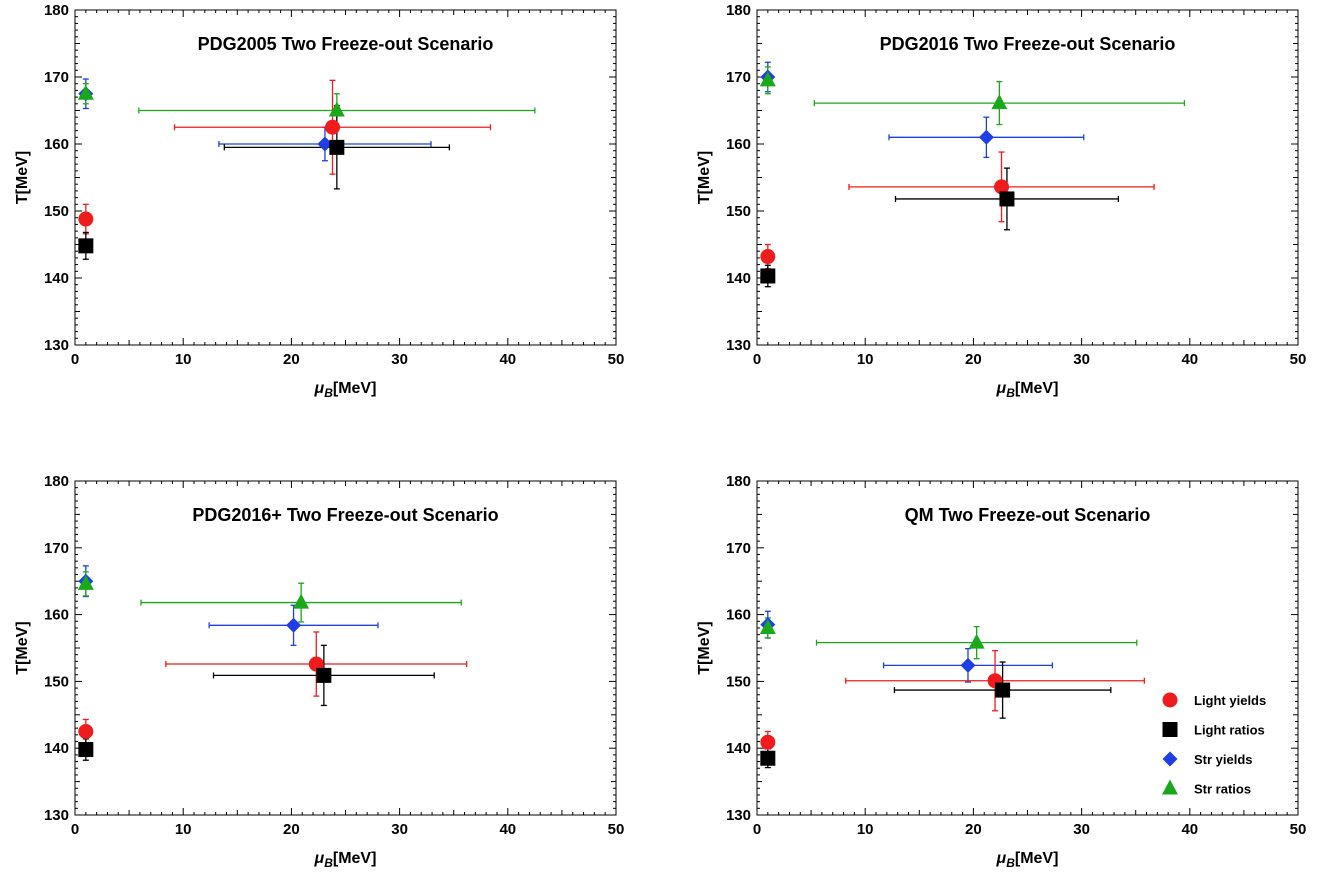 This screenshot has height=877, width=1338. What do you see at coordinates (346, 44) in the screenshot?
I see `chart-title: PDG2005 Two Freeze-out Scenario` at bounding box center [346, 44].